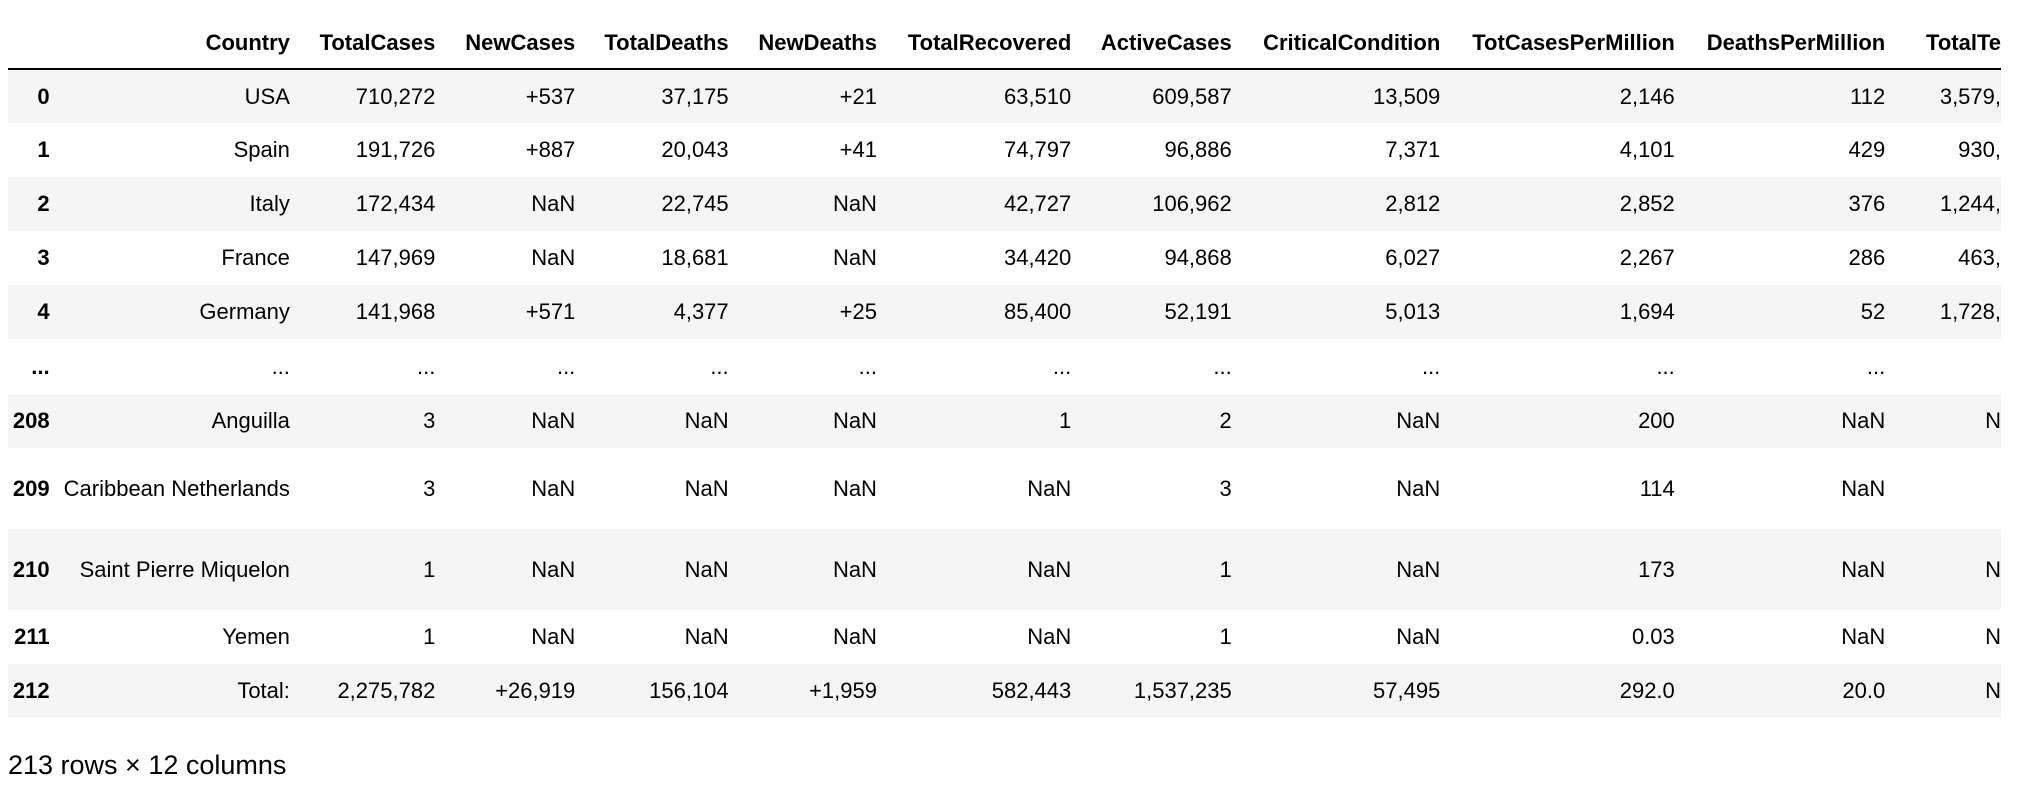 This screenshot has width=2026, height=800. What do you see at coordinates (43, 149) in the screenshot?
I see `row-index: 1` at bounding box center [43, 149].